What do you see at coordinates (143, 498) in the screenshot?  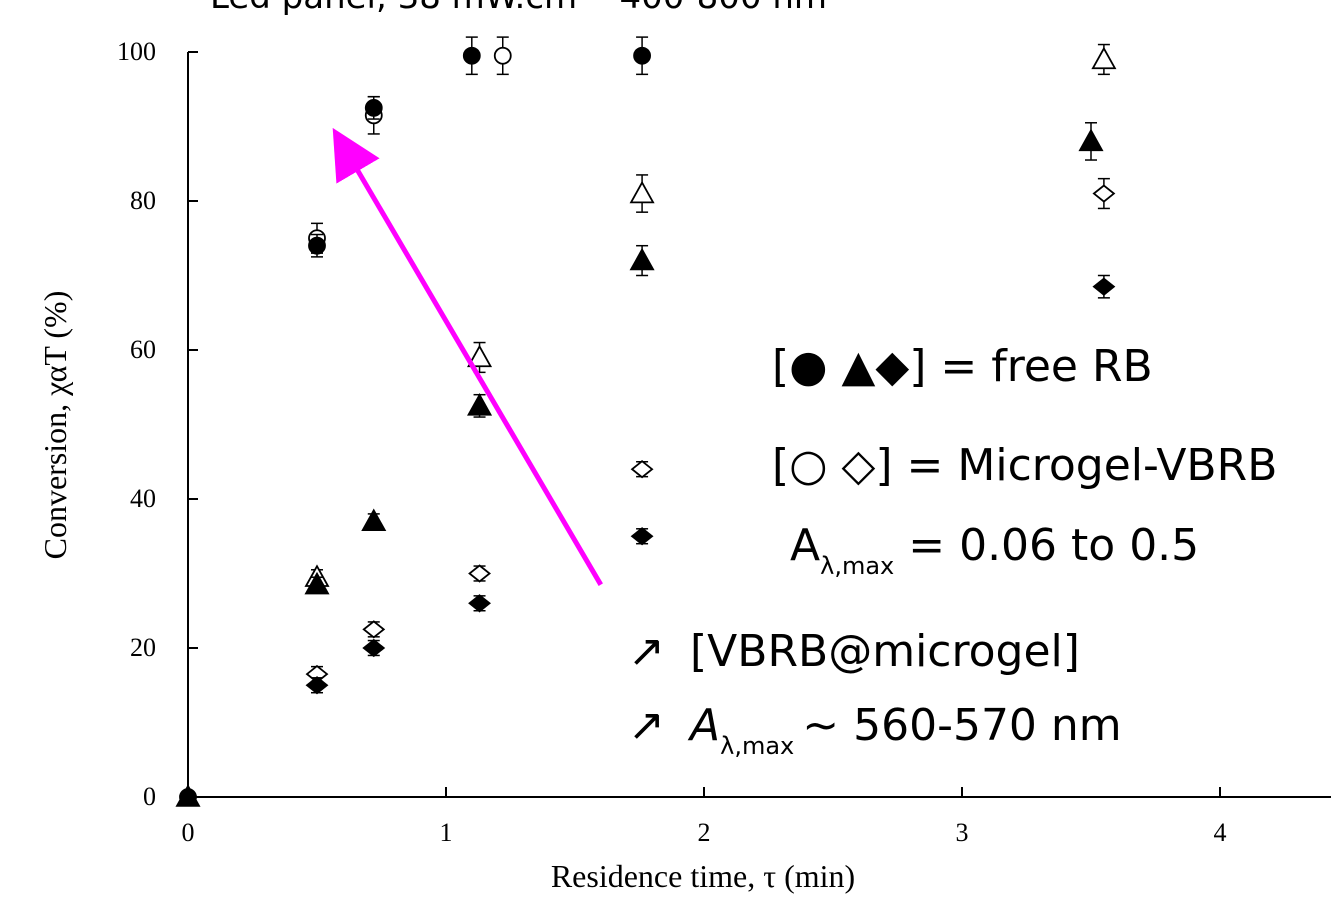 I see `y-tick-label: 40` at bounding box center [143, 498].